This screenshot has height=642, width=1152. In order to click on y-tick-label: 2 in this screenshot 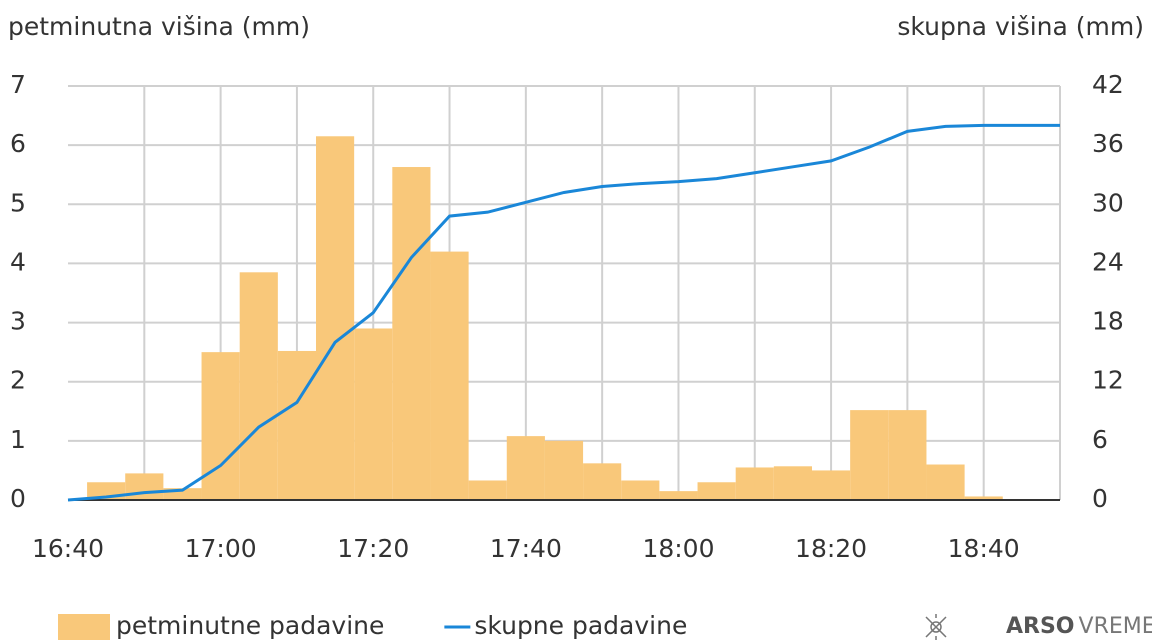, I will do `click(18, 380)`.